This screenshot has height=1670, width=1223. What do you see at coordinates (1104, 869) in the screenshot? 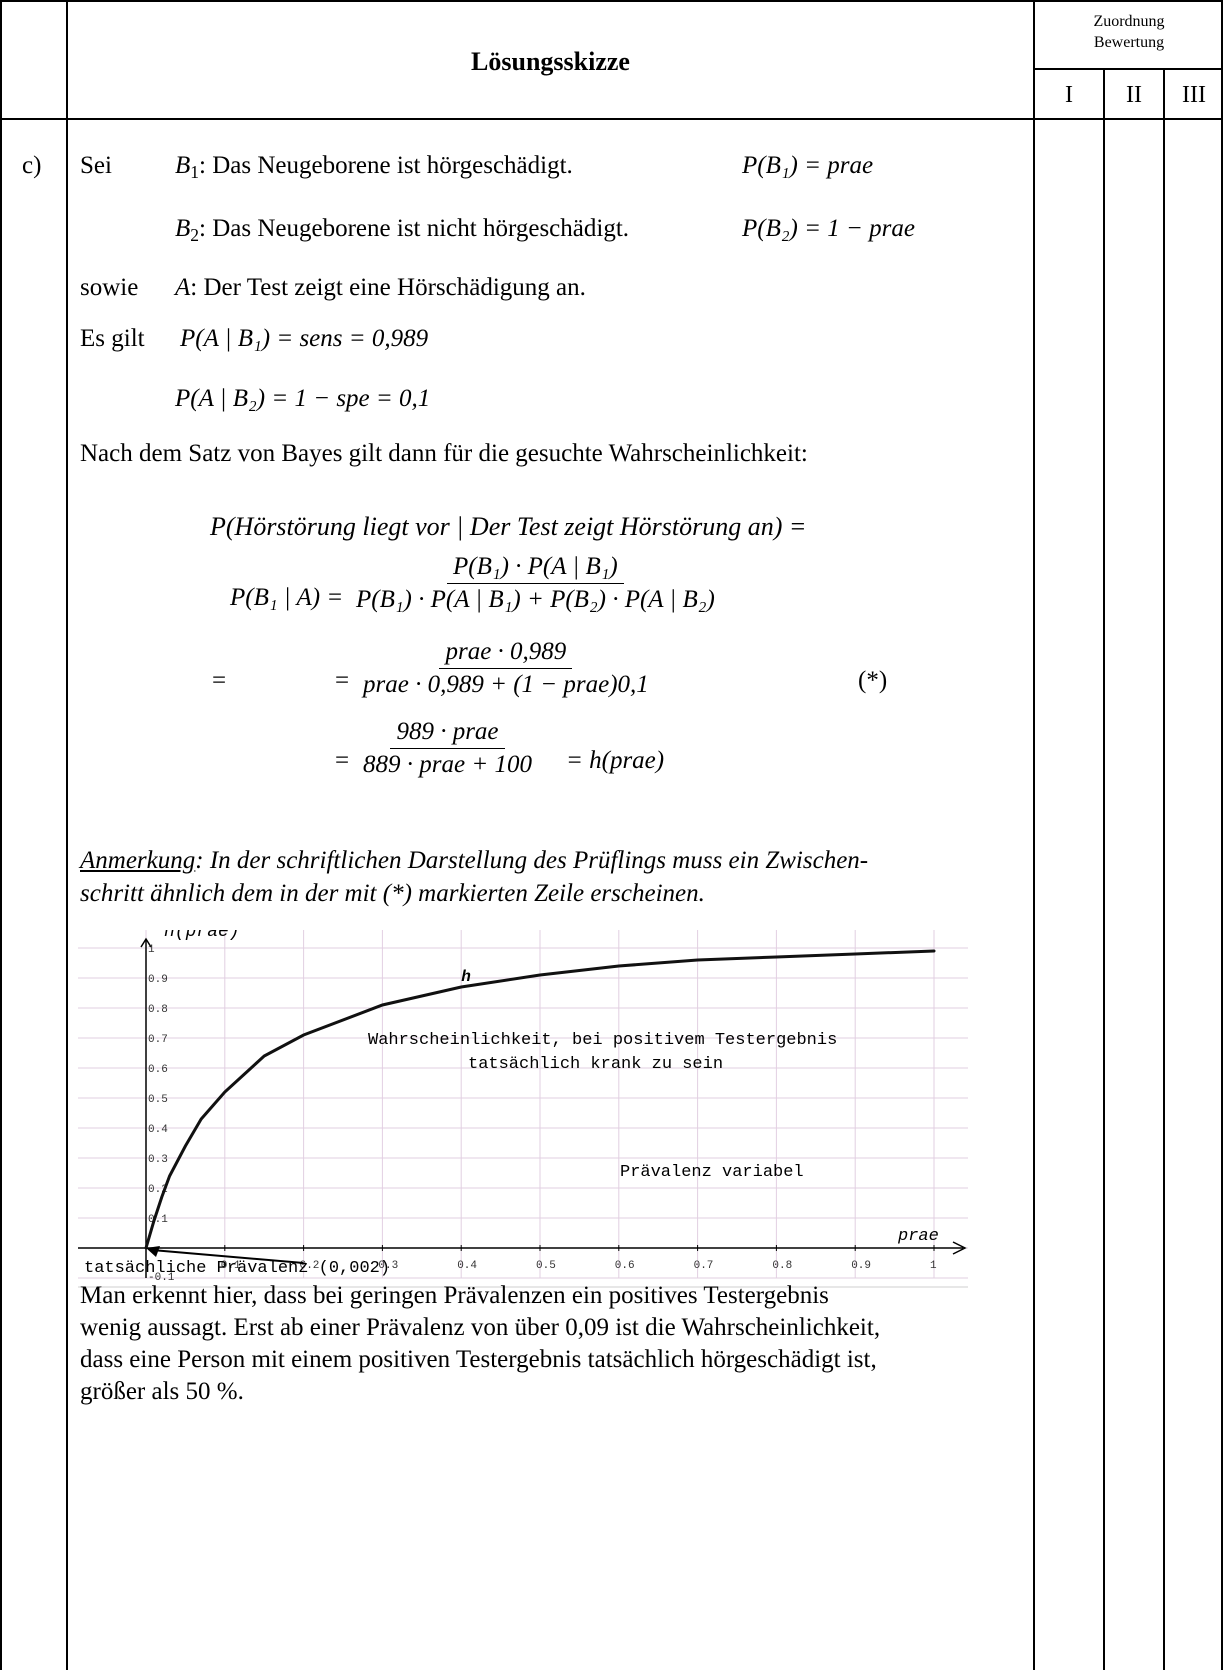
I see `table-col-II-divider` at bounding box center [1104, 869].